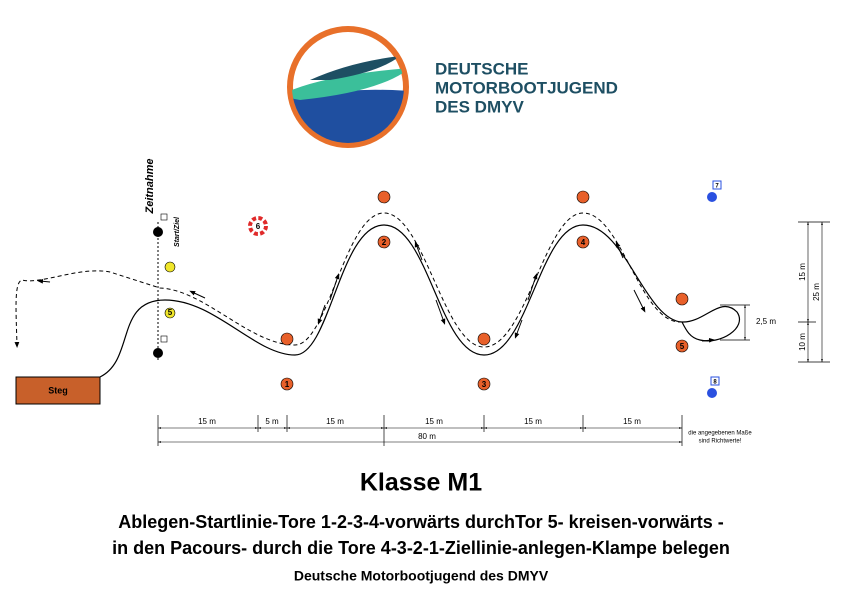 The image size is (842, 595). What do you see at coordinates (720, 434) in the screenshot?
I see `note: die angegebenen Maße` at bounding box center [720, 434].